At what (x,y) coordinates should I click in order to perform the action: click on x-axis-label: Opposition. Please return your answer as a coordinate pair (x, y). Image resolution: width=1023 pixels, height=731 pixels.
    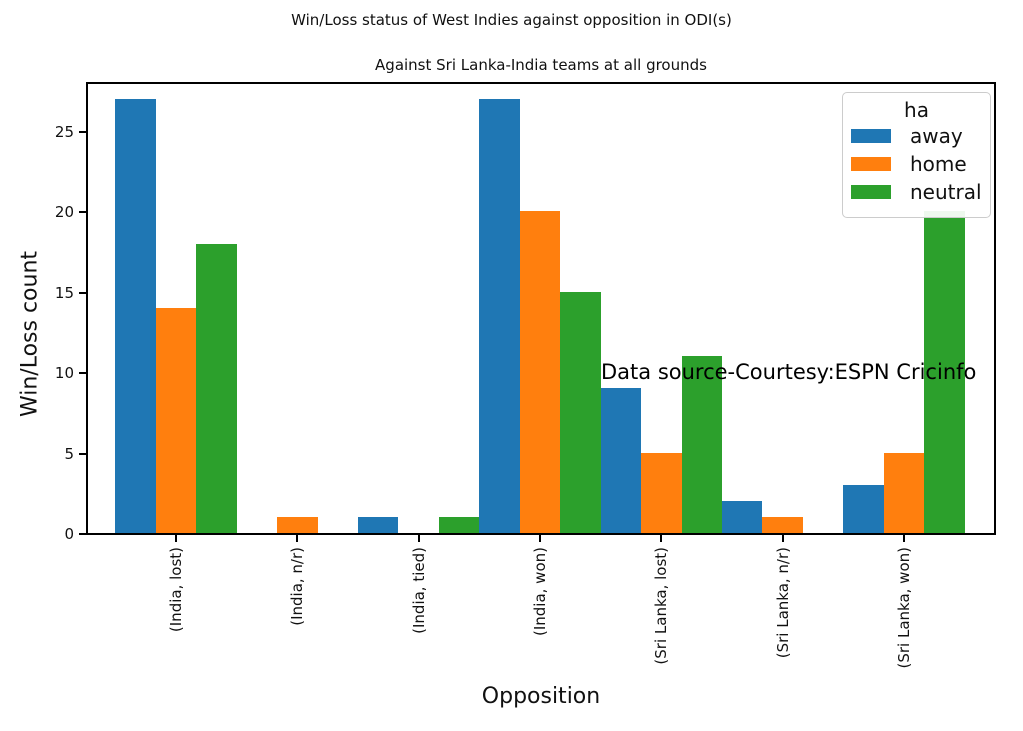
    Looking at the image, I should click on (541, 696).